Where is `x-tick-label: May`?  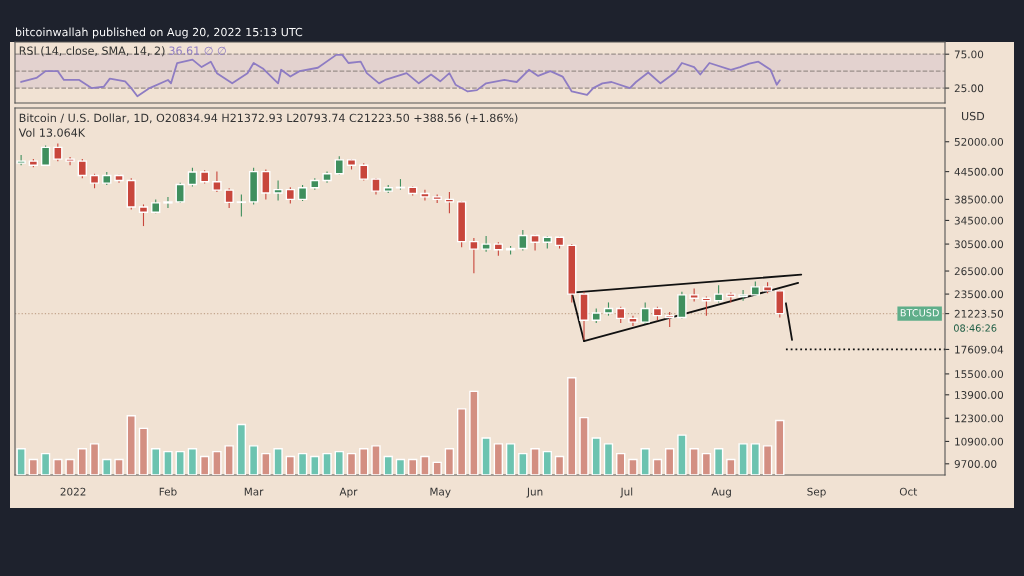
x-tick-label: May is located at coordinates (440, 492).